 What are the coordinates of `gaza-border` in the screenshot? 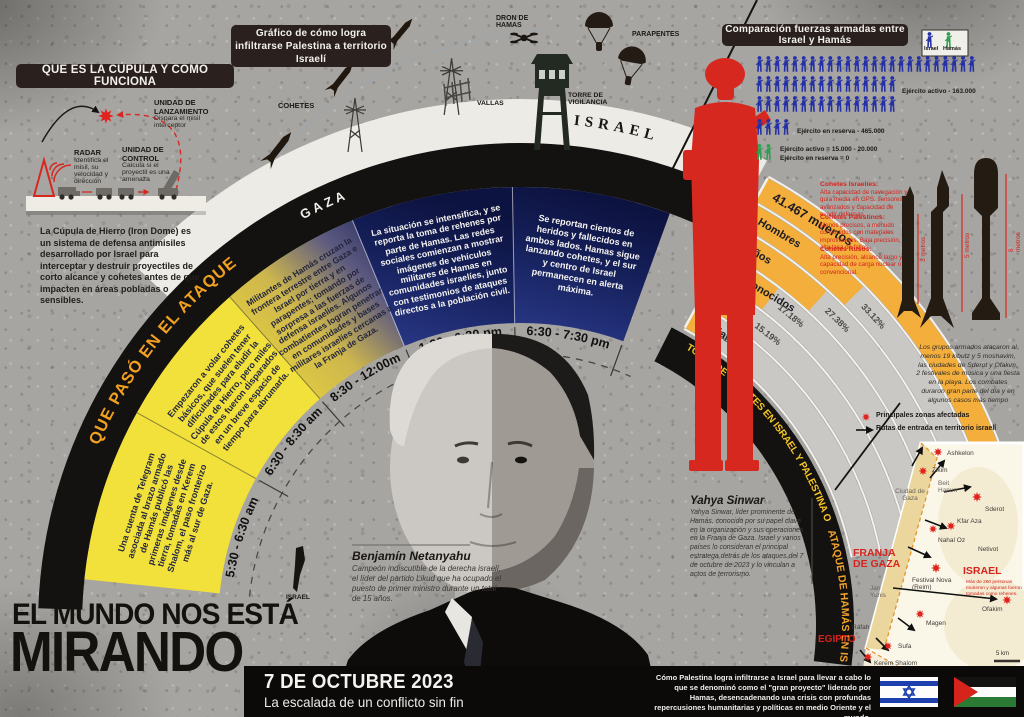 It's located at (910, 546).